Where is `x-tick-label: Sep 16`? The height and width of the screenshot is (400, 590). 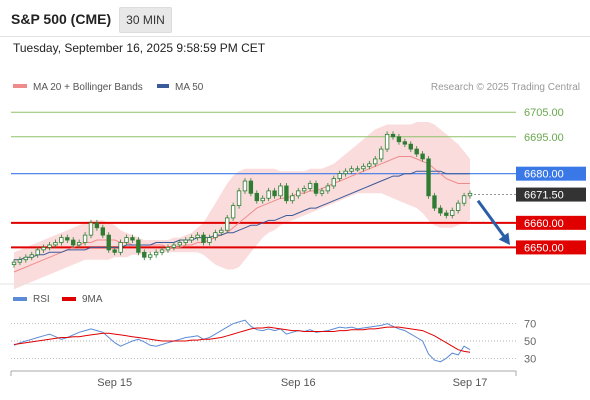 x-tick-label: Sep 16 is located at coordinates (298, 383).